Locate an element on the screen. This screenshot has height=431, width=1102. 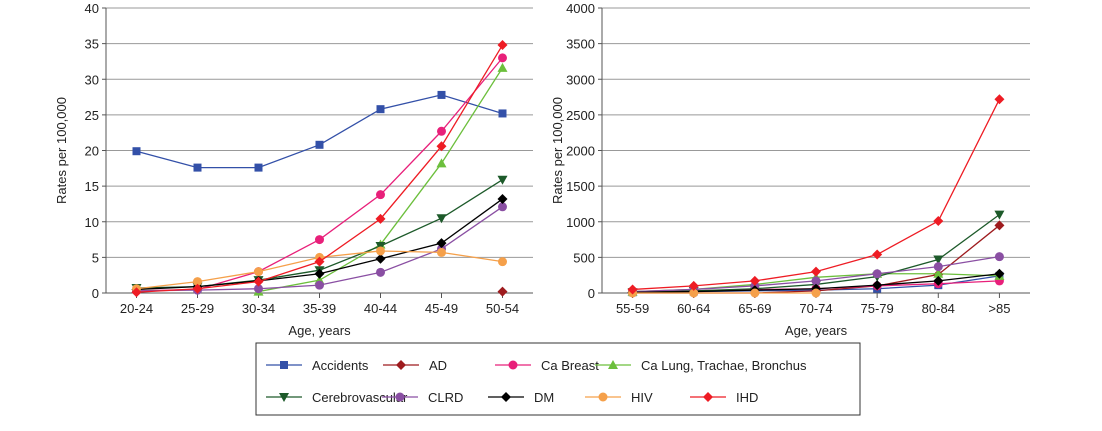
x-tick-label: 80-84 is located at coordinates (938, 308).